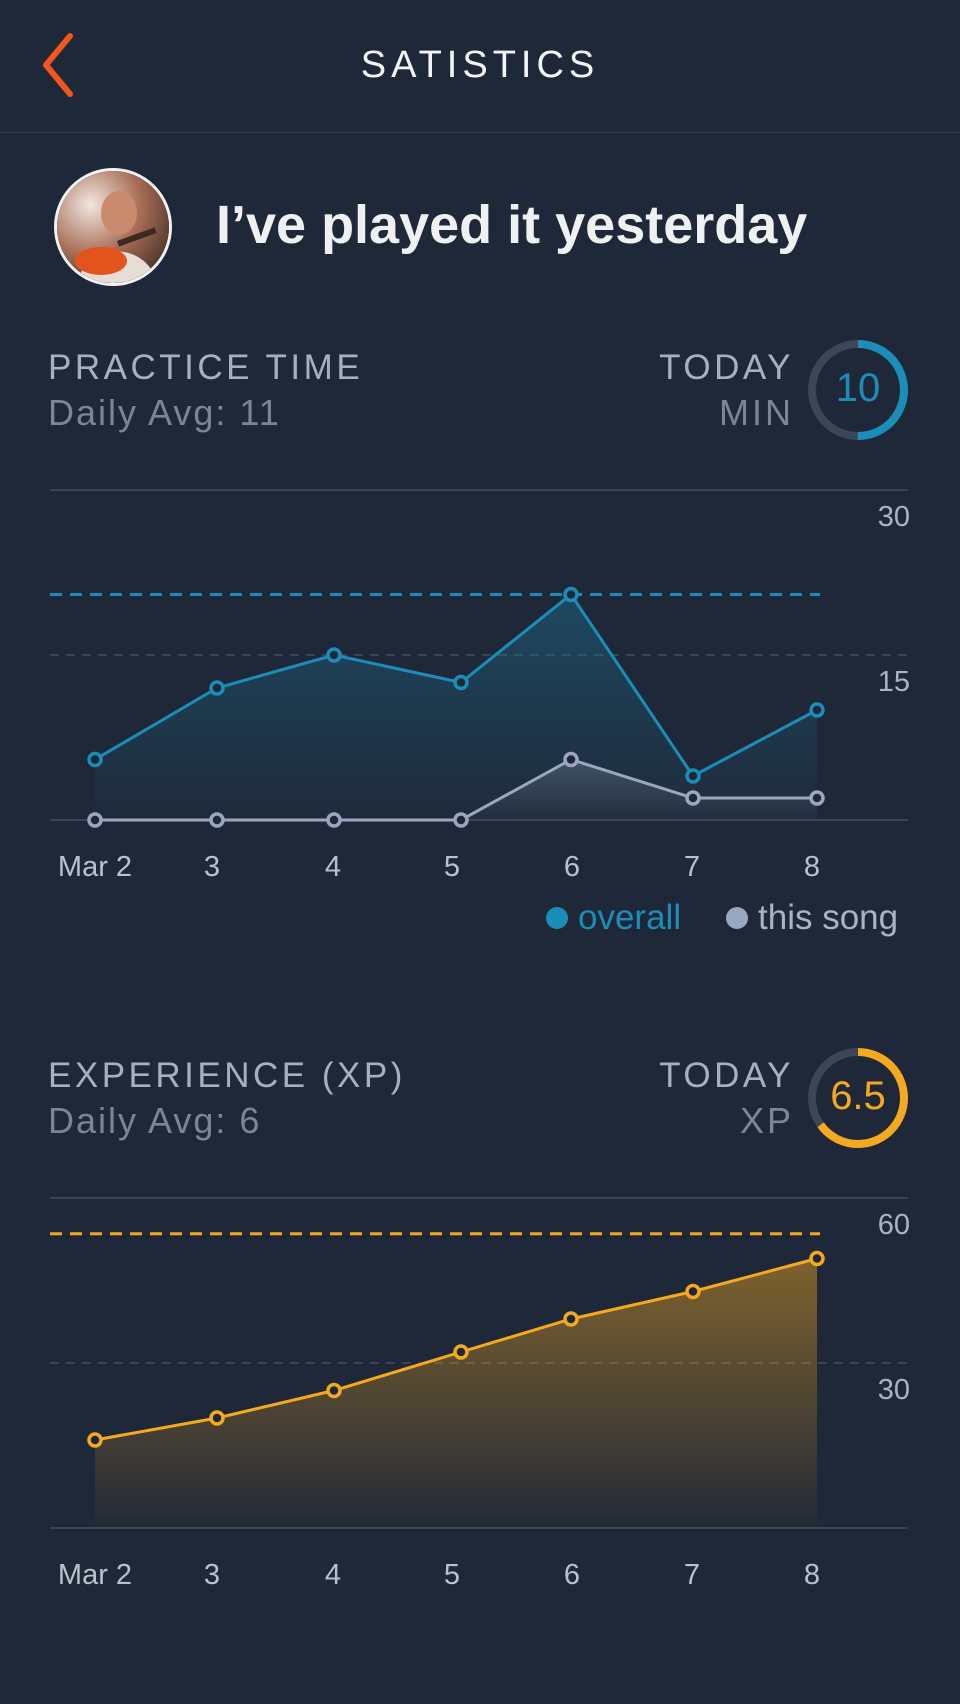 Image resolution: width=960 pixels, height=1704 pixels. What do you see at coordinates (726, 1075) in the screenshot?
I see `experience-today-label: TODAY` at bounding box center [726, 1075].